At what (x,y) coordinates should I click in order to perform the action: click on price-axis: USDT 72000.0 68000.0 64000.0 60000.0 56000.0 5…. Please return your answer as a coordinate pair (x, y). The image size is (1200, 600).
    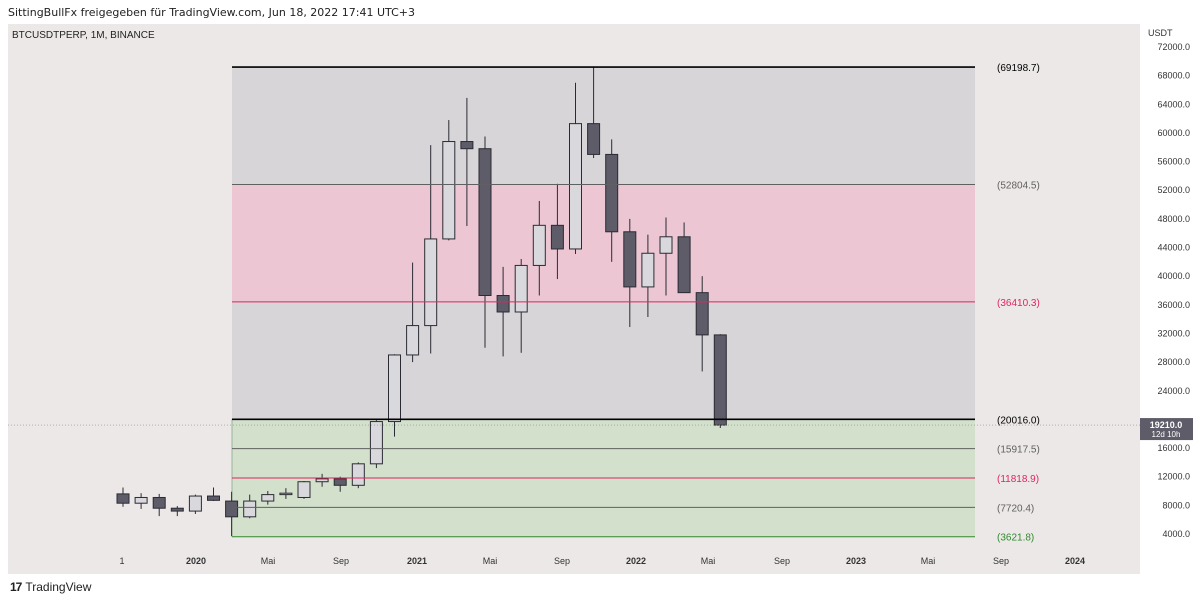
    Looking at the image, I should click on (1169, 283).